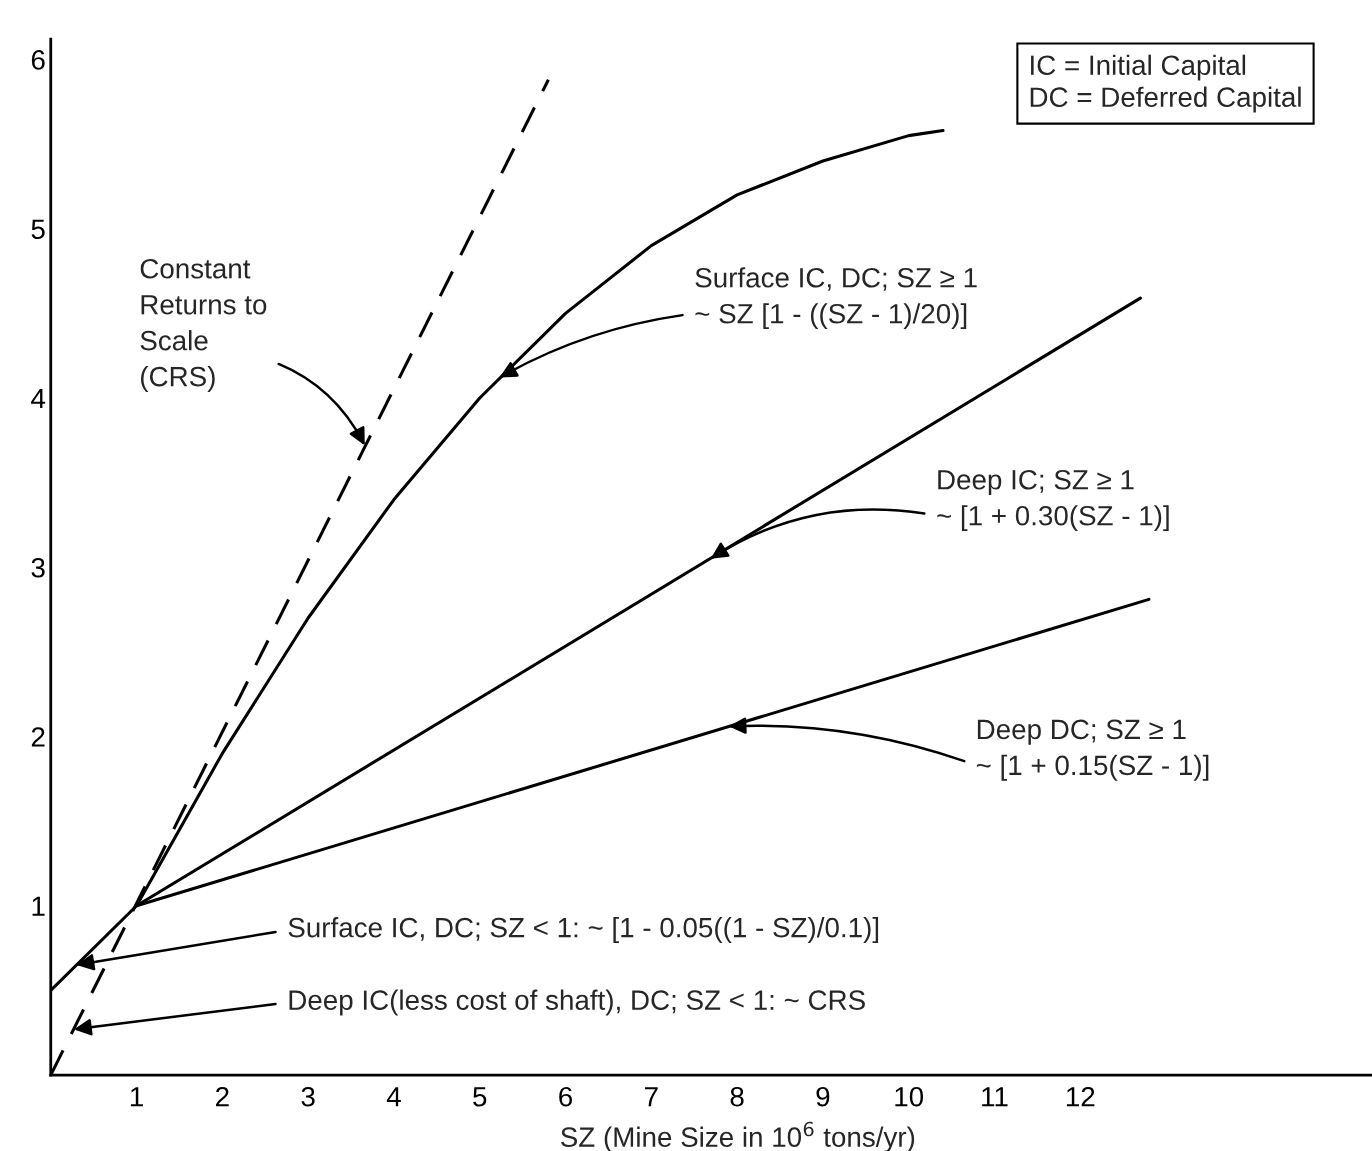 The image size is (1372, 1151). What do you see at coordinates (566, 1096) in the screenshot?
I see `x-tick-label: 6` at bounding box center [566, 1096].